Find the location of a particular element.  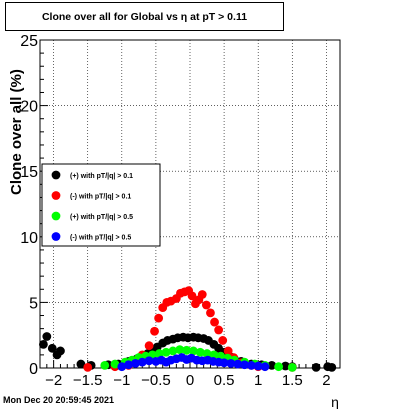

x-tick-label: 0.5 is located at coordinates (224, 380).